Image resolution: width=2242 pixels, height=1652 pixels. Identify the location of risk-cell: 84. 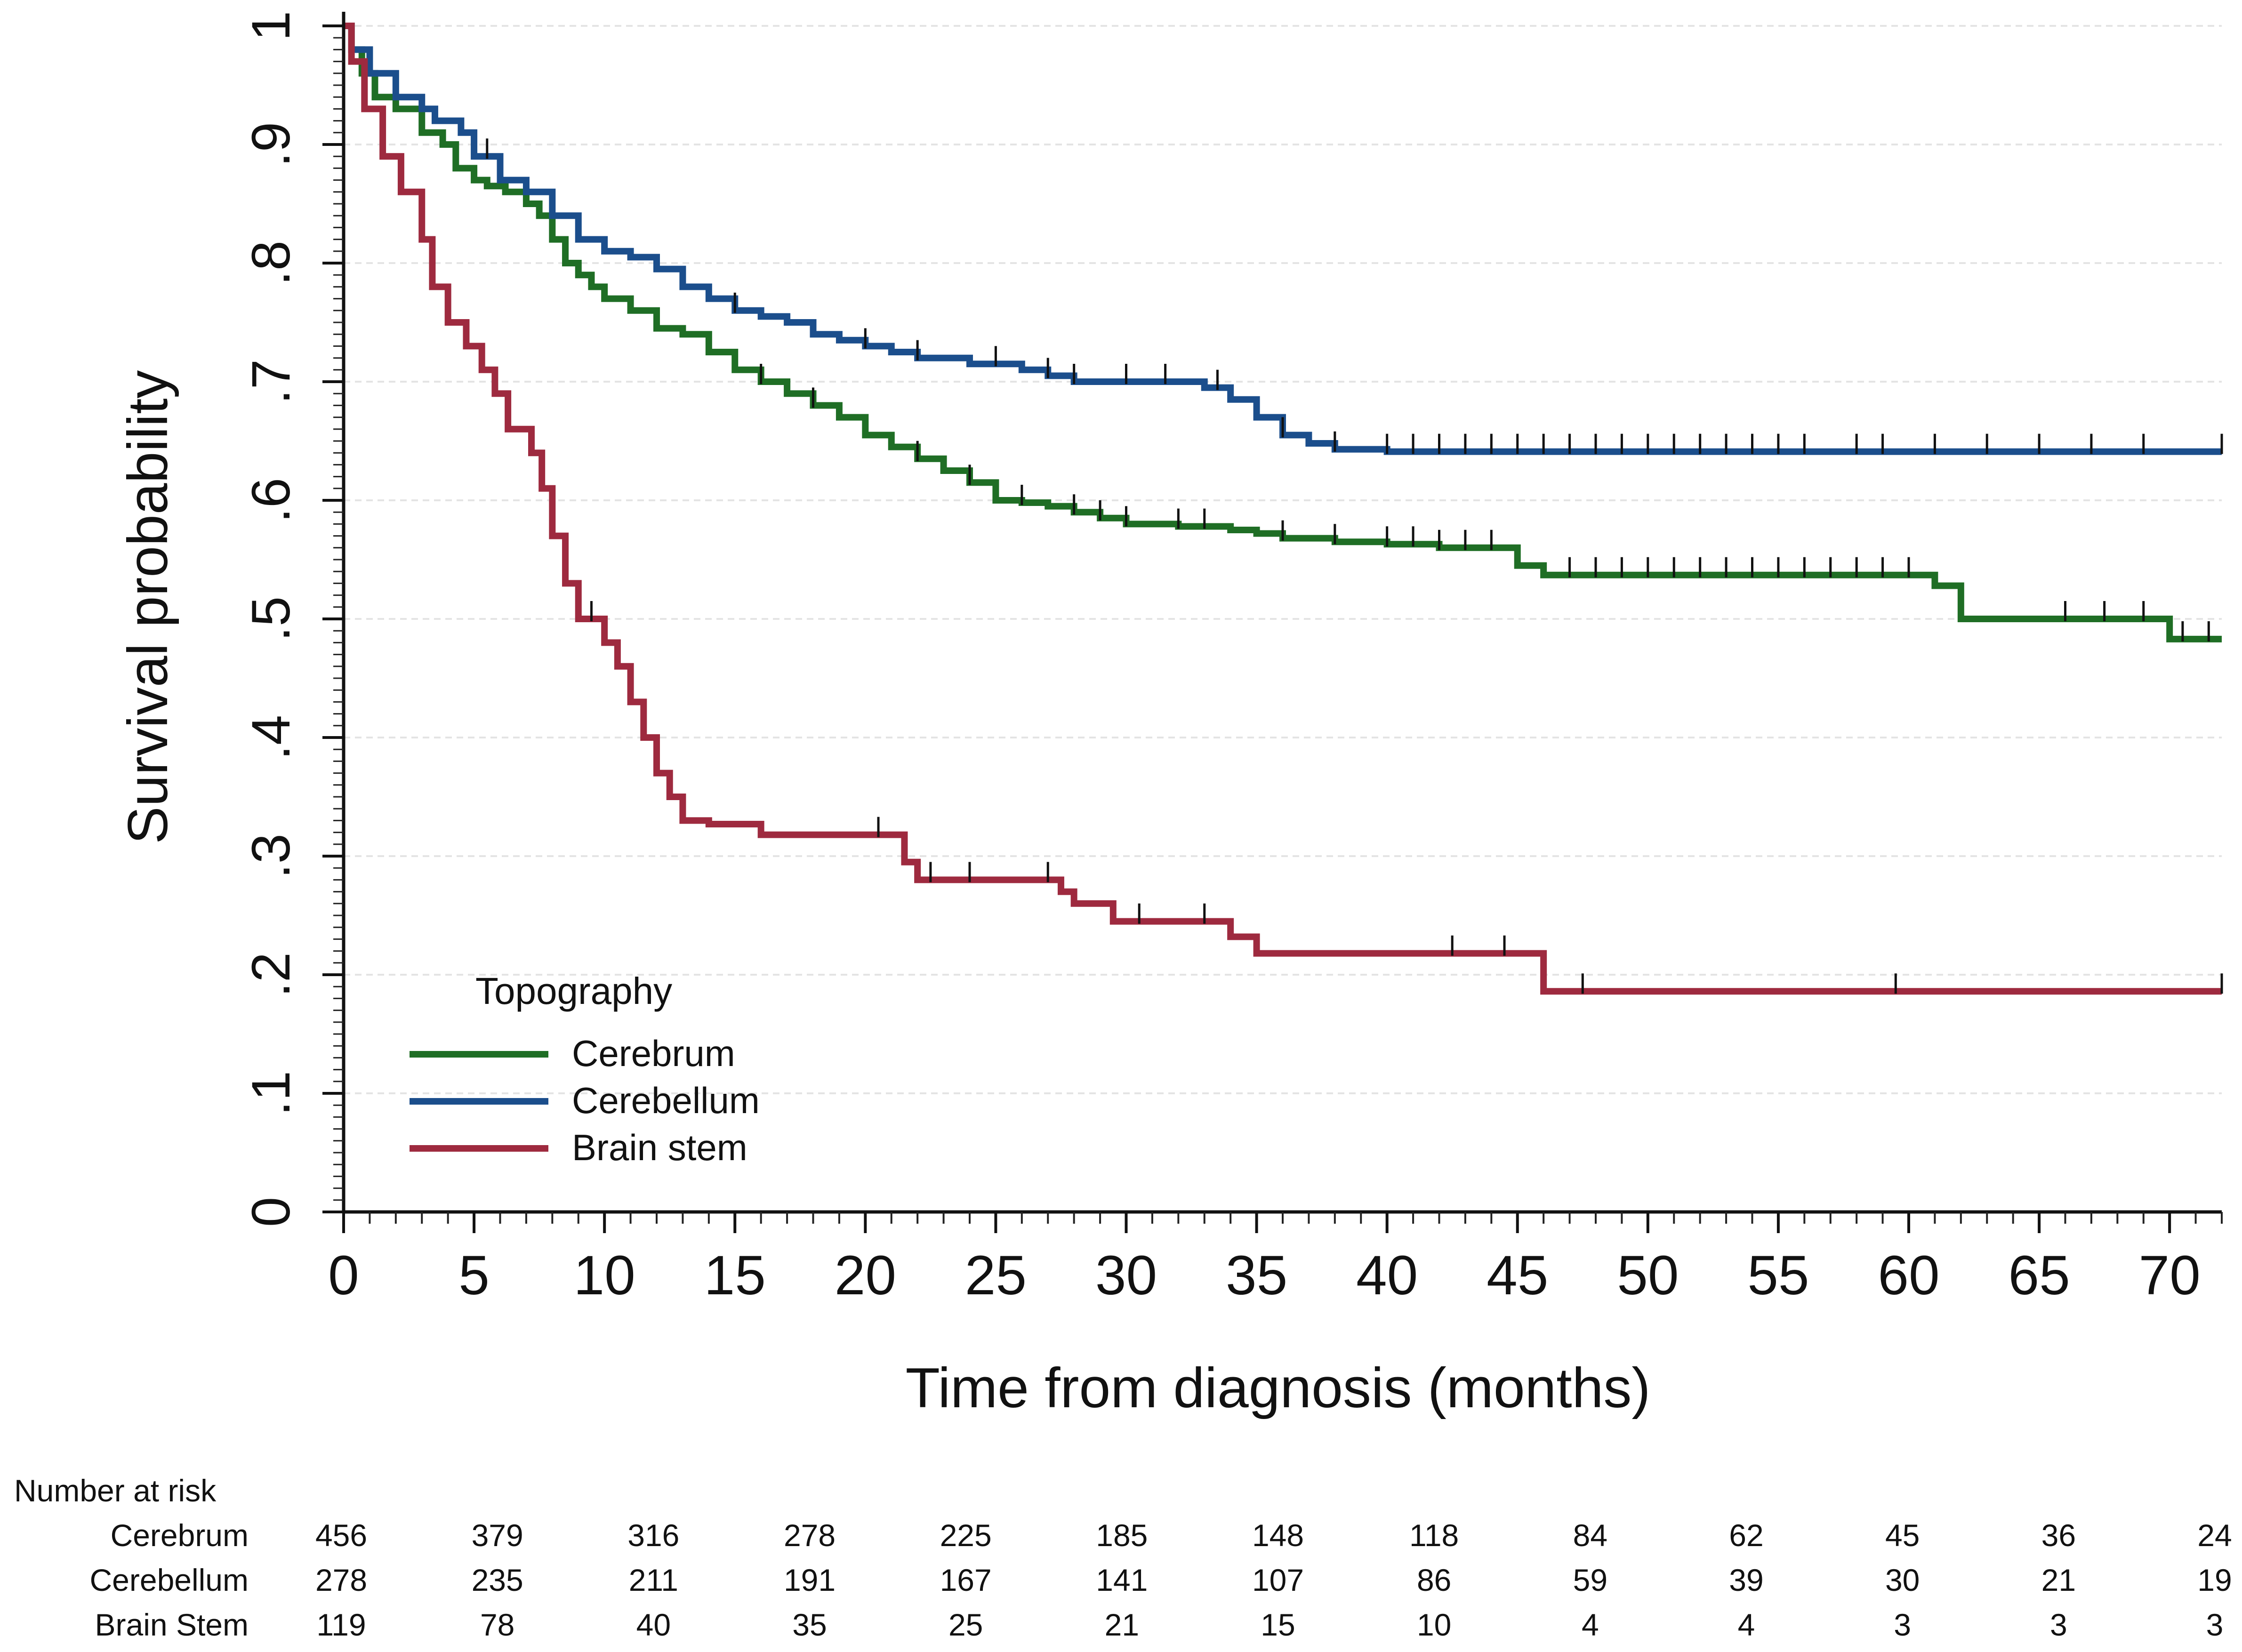
(1590, 1535).